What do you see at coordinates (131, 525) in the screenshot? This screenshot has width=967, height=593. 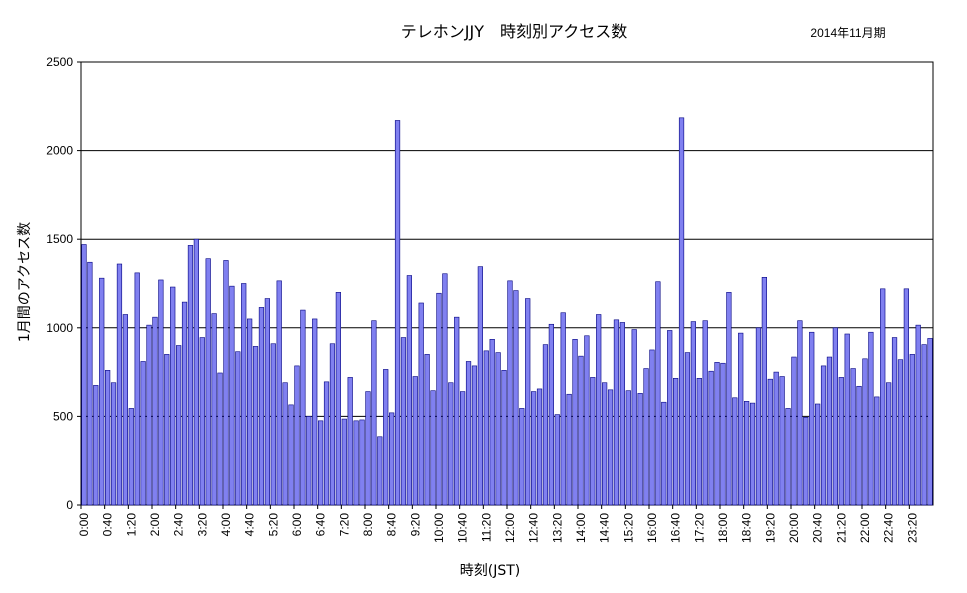 I see `x-tick-label: 1:20` at bounding box center [131, 525].